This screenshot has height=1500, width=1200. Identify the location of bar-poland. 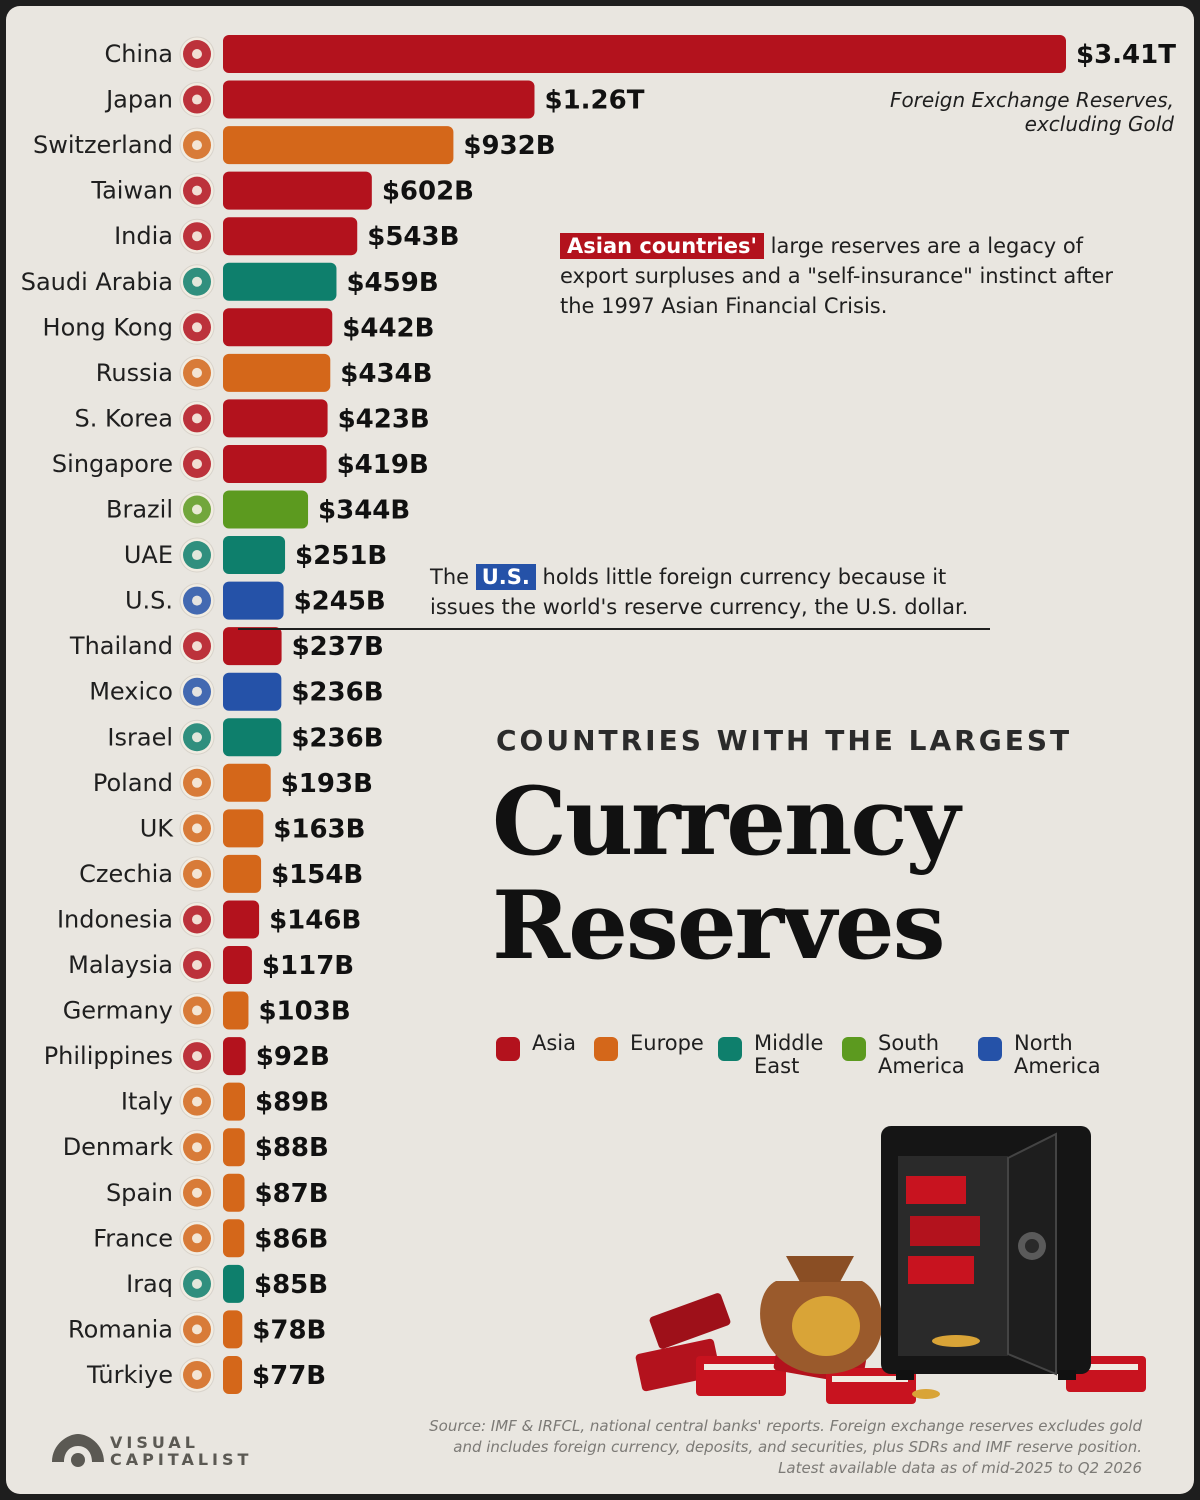
(247, 782).